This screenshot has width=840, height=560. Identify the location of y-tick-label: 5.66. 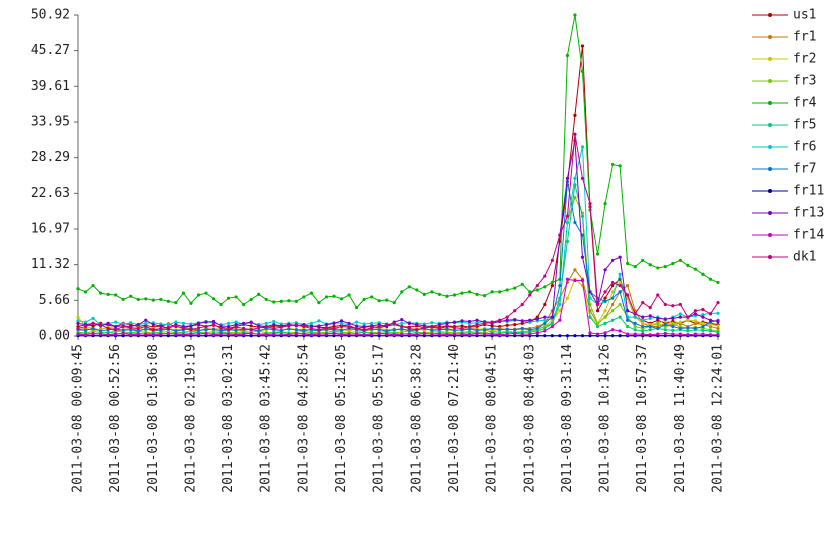
(54, 300).